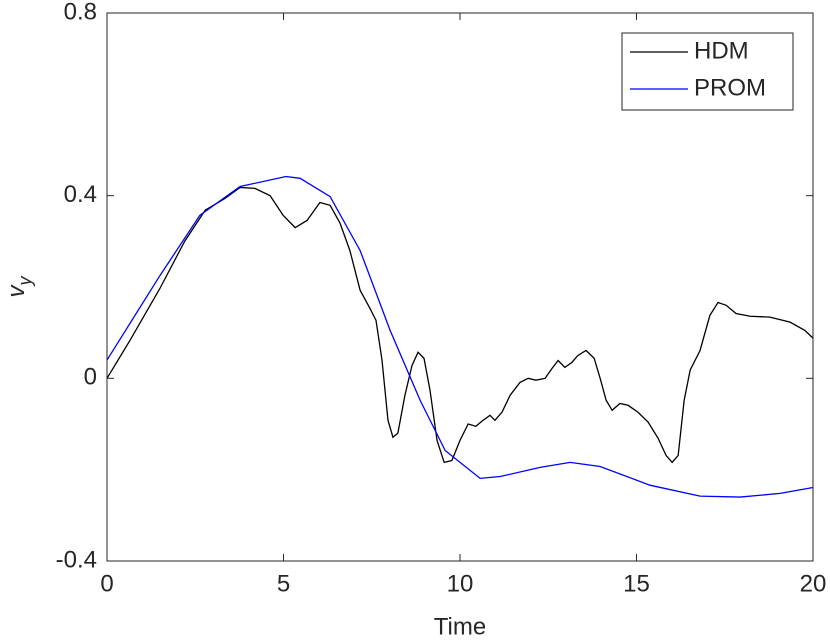 Image resolution: width=830 pixels, height=641 pixels. I want to click on x-tick-label: 10, so click(460, 583).